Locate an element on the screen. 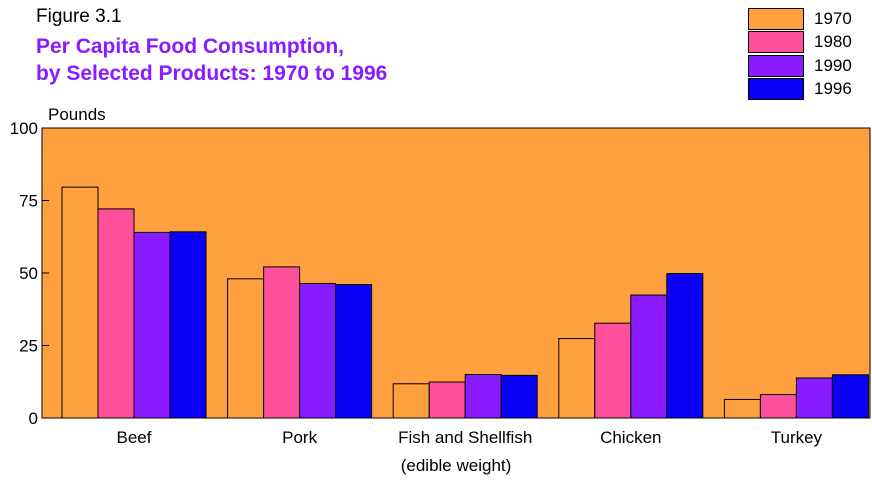 This screenshot has width=872, height=486. chart-title-line-1: Per Capita Food Consumption, is located at coordinates (190, 46).